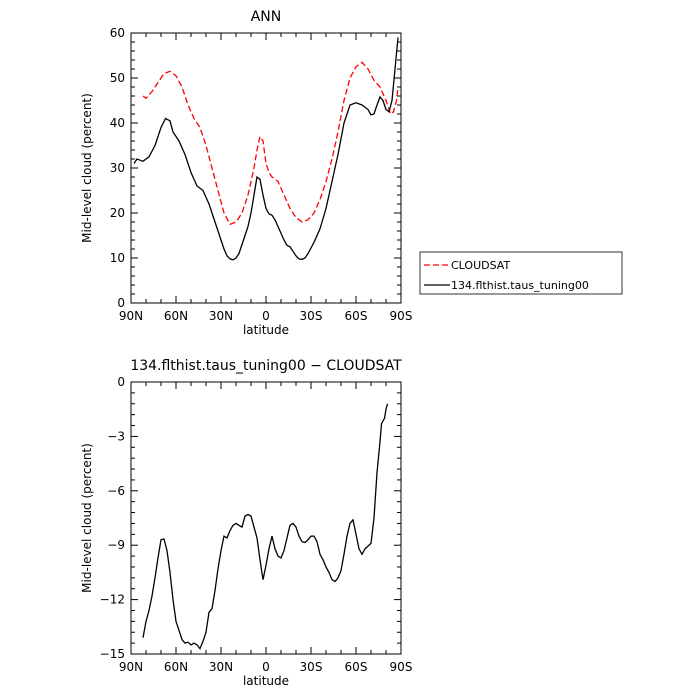 This screenshot has height=700, width=700. Describe the element at coordinates (116, 436) in the screenshot. I see `y-tick-label: −3` at that location.